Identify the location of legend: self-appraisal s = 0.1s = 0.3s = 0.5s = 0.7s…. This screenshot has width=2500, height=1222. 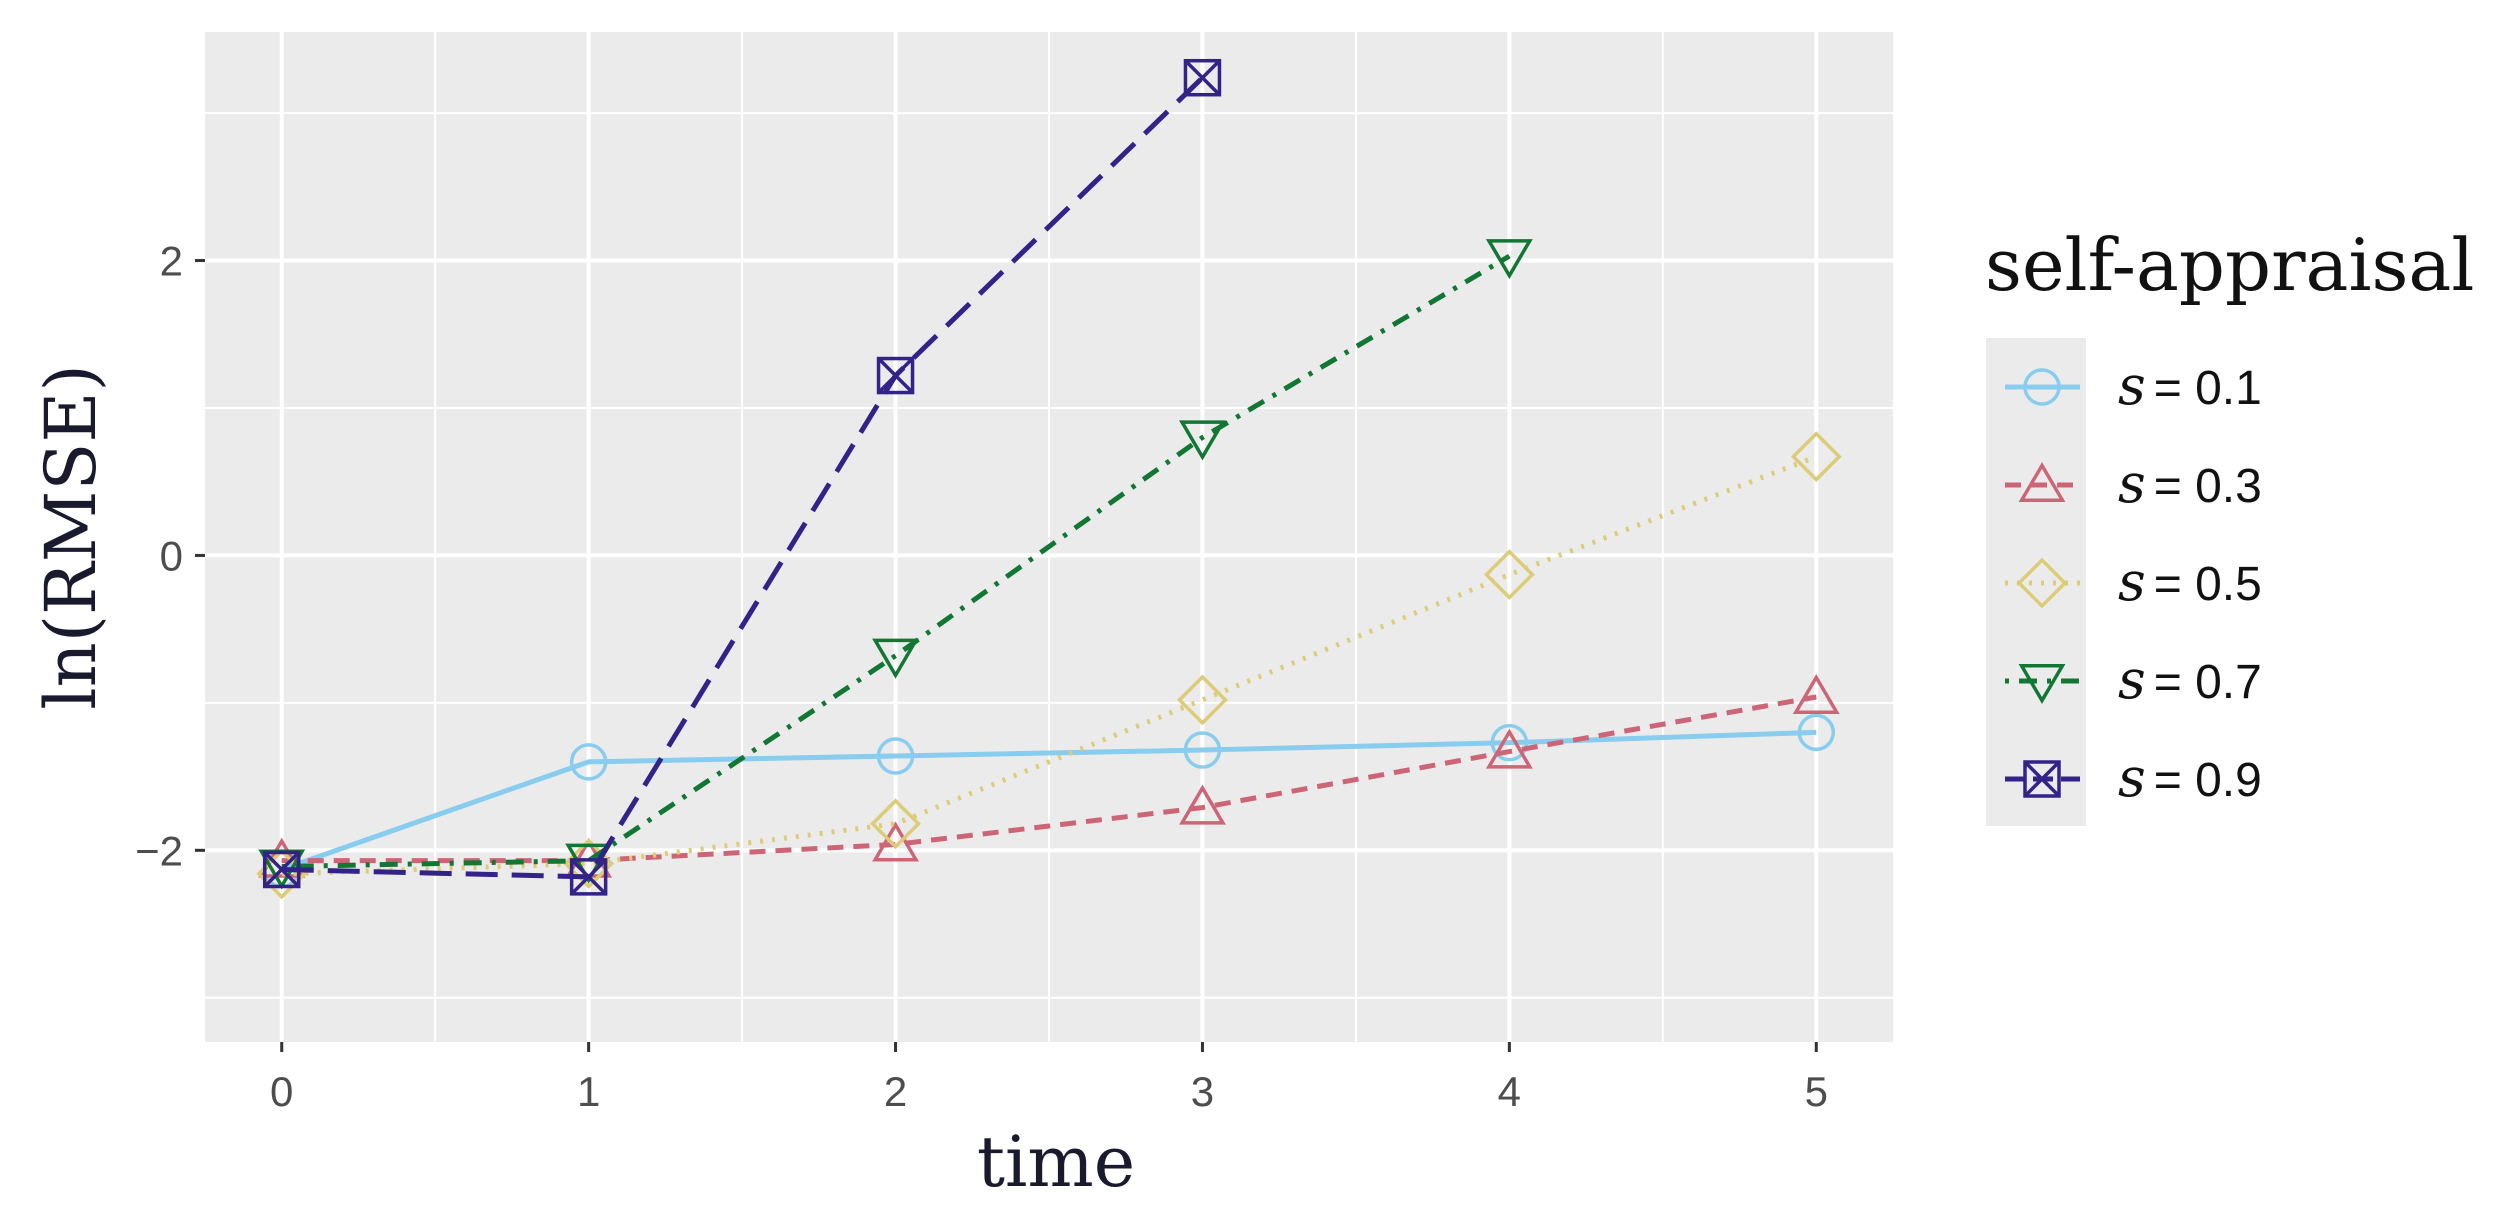
(2229, 524).